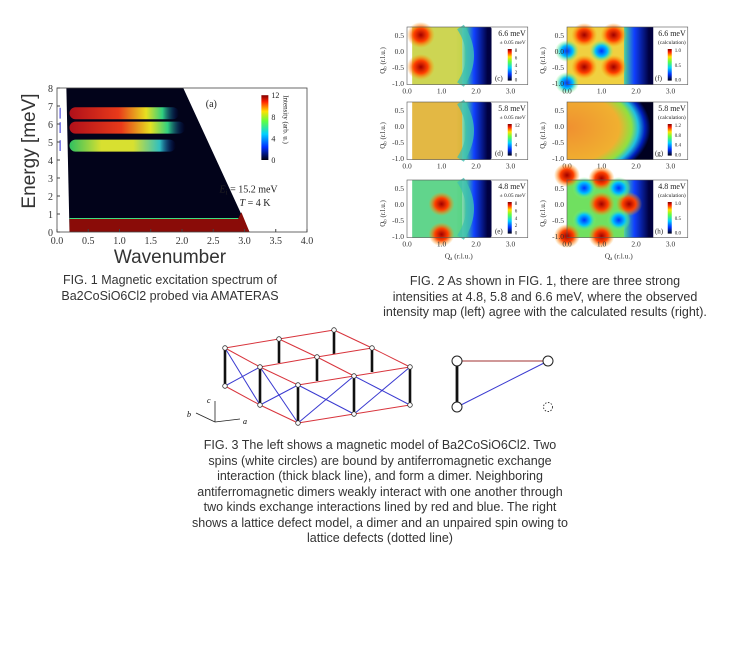  What do you see at coordinates (672, 42) in the screenshot?
I see `energy-note: (calculation)` at bounding box center [672, 42].